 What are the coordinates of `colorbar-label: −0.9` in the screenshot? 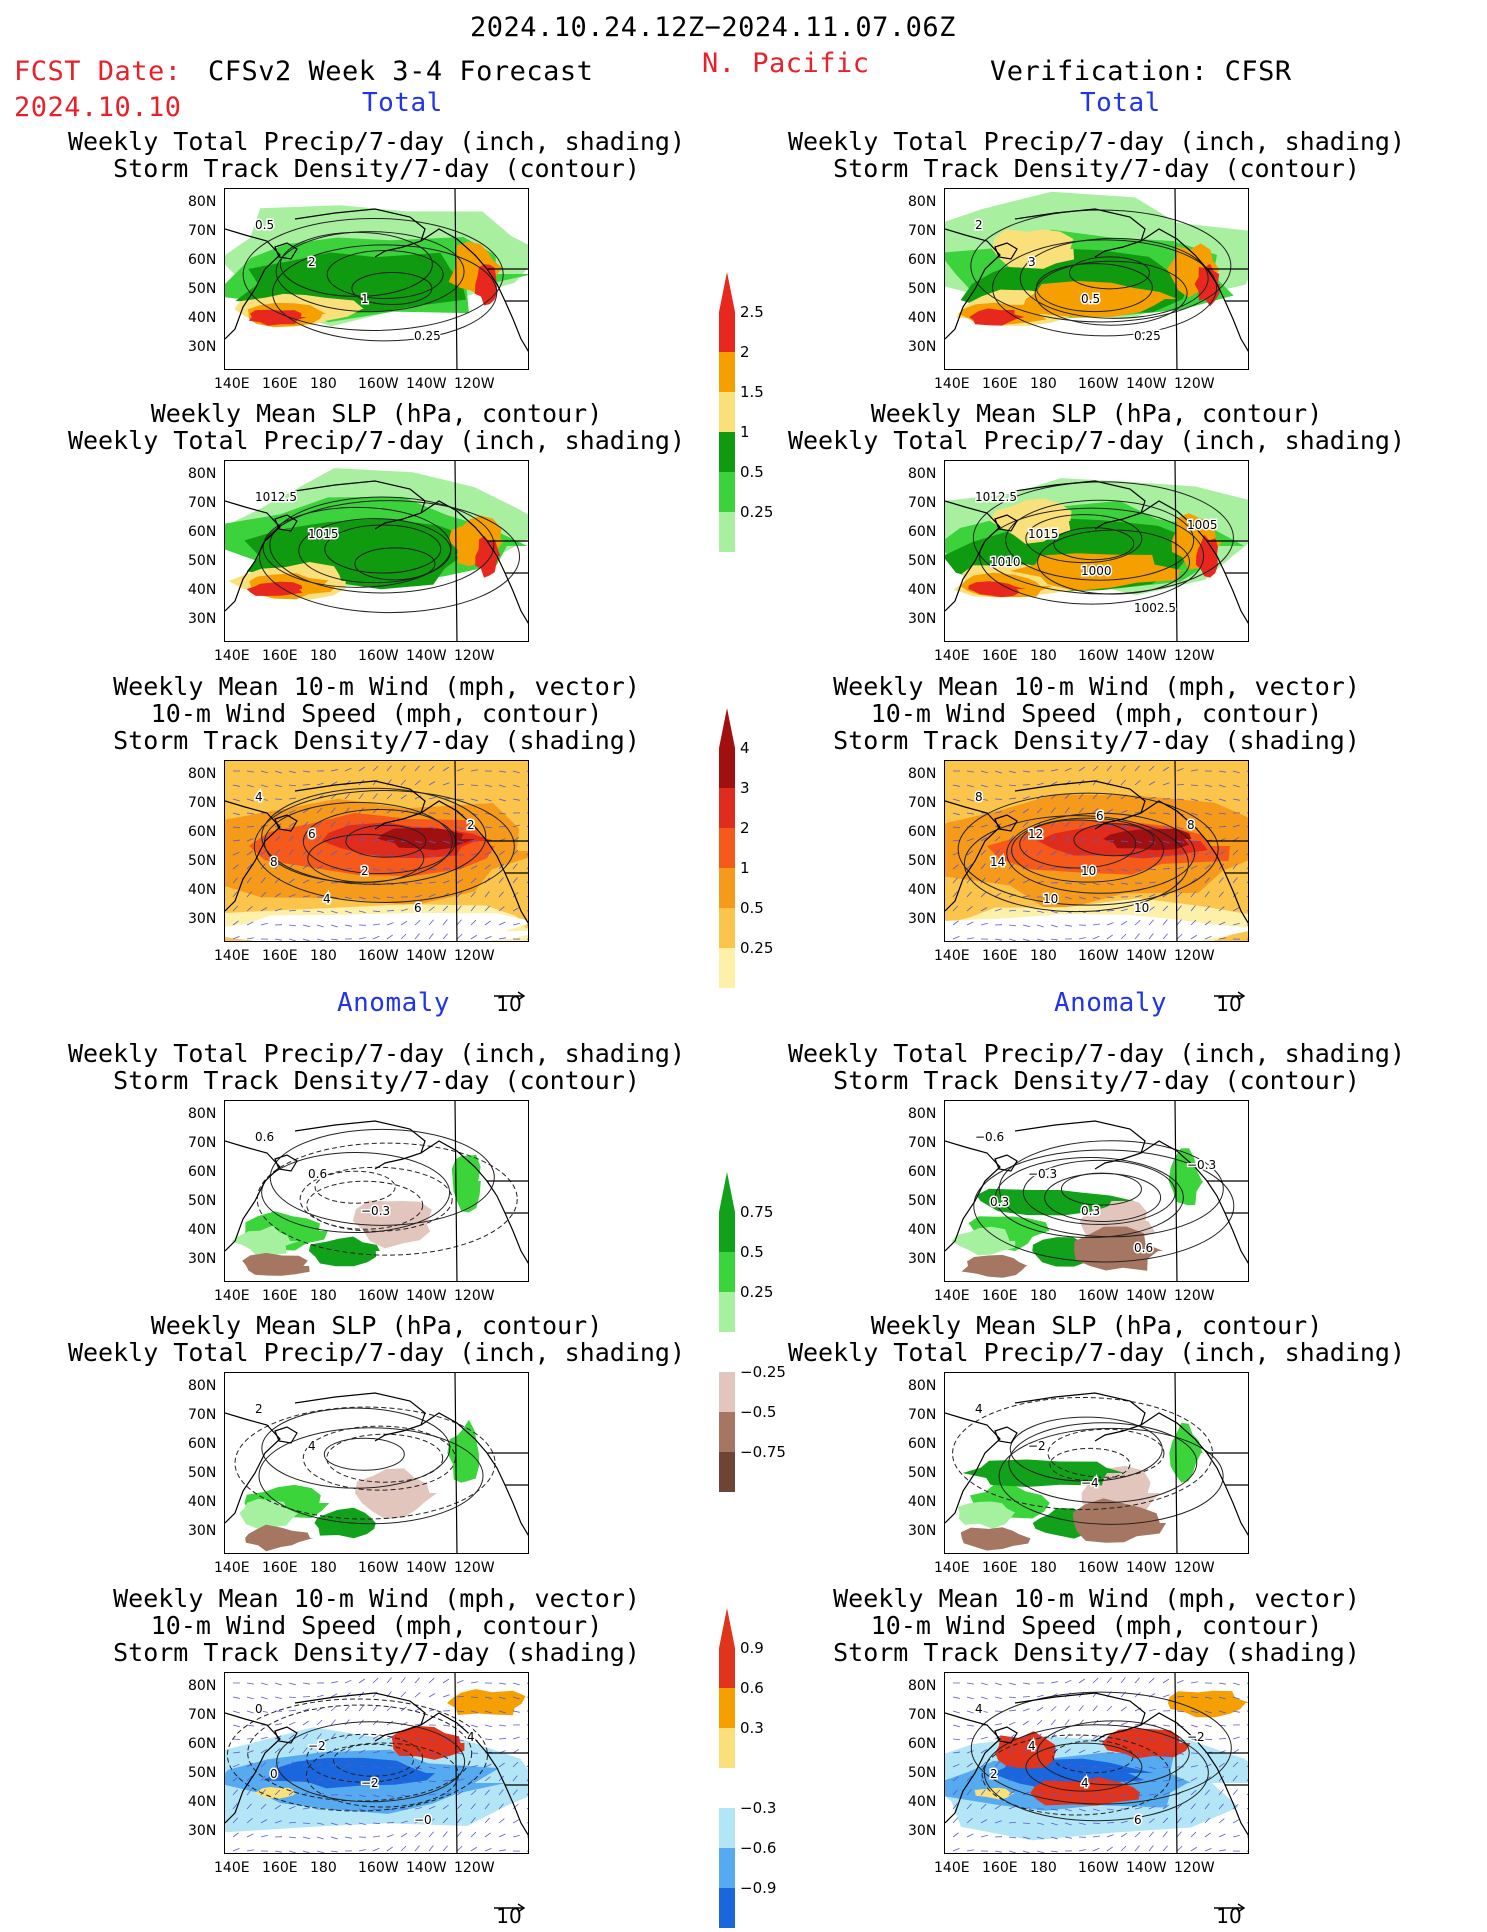 It's located at (758, 1888).